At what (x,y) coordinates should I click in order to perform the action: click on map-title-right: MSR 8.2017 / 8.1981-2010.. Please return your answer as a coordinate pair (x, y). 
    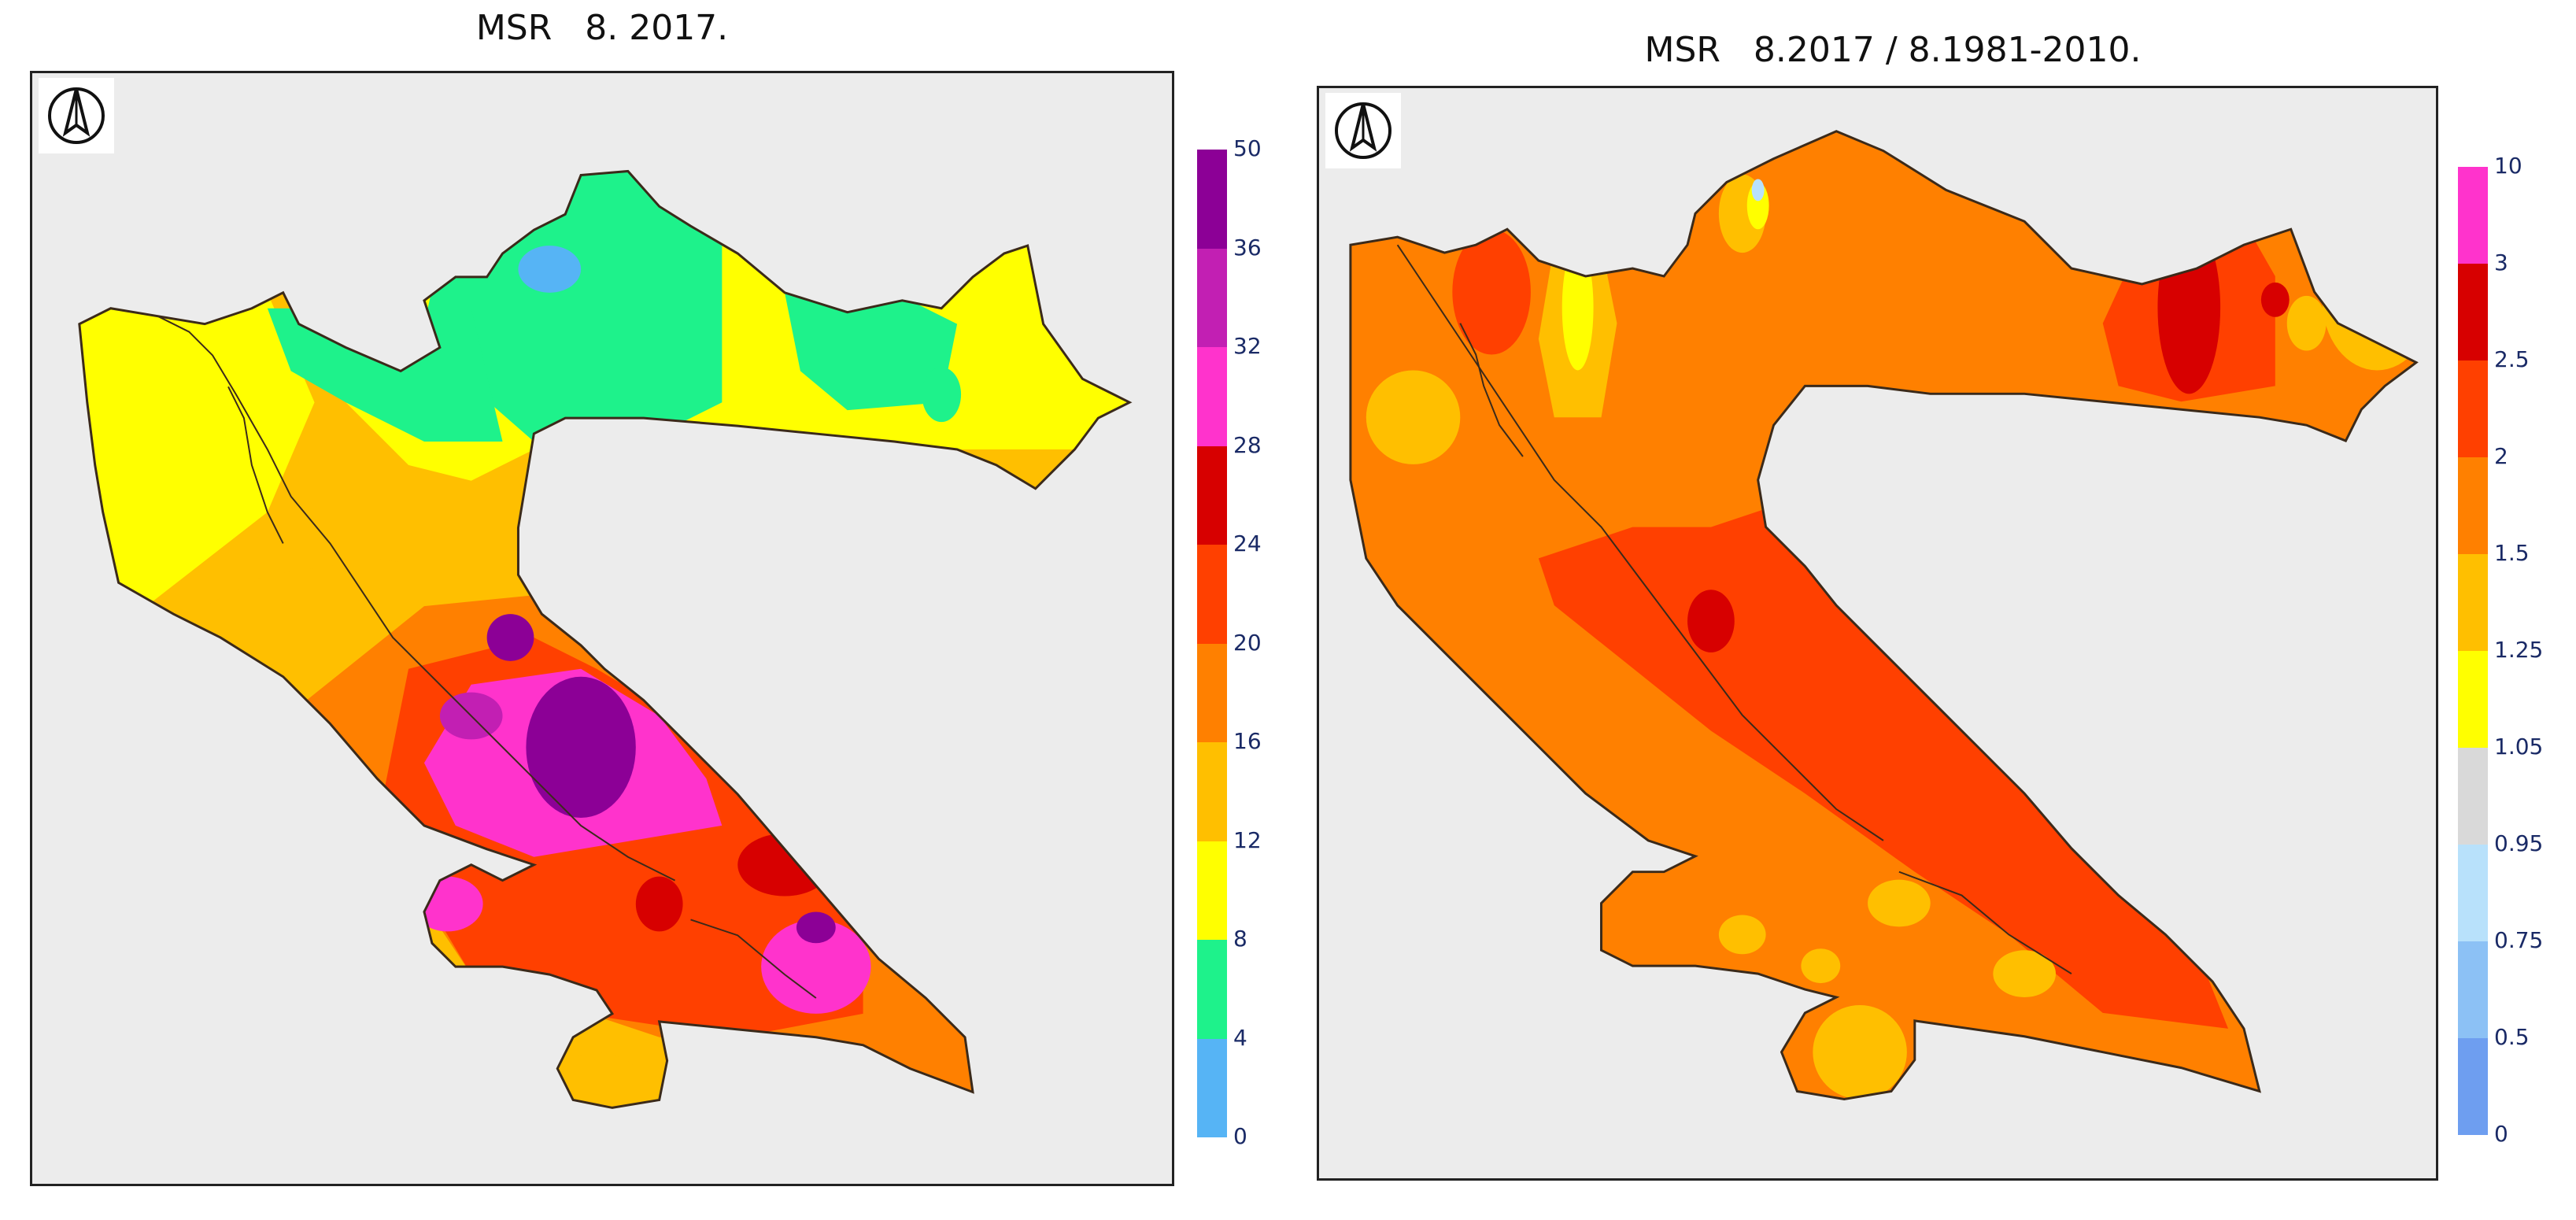
    Looking at the image, I should click on (1893, 50).